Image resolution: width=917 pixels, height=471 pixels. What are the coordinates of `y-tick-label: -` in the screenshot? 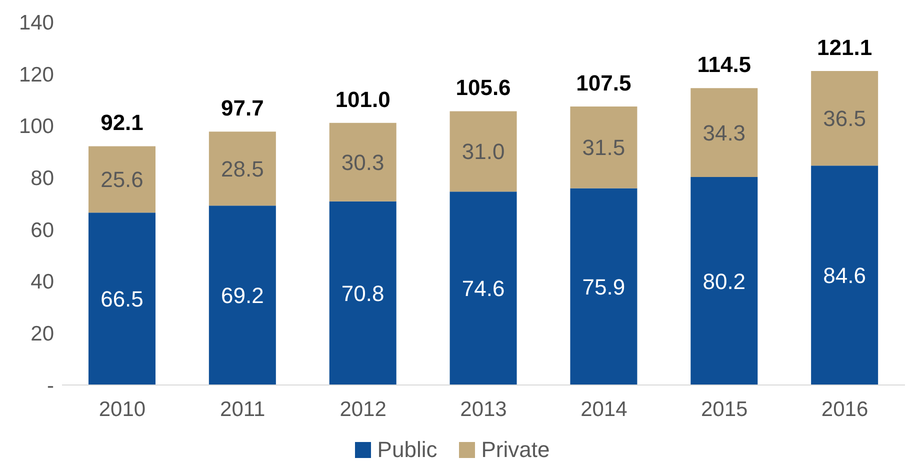 It's located at (50, 386).